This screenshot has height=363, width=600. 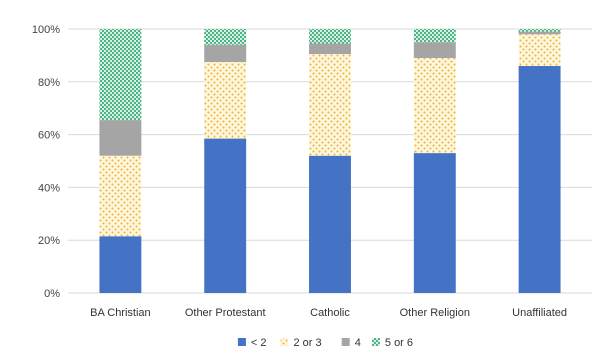 I want to click on y-tick-label: 60%, so click(x=49, y=136).